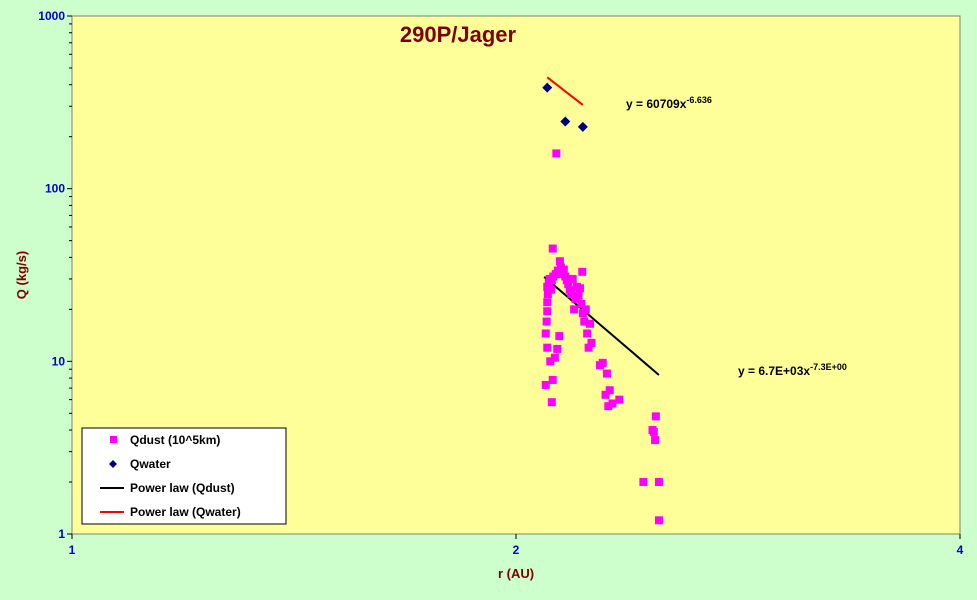 The height and width of the screenshot is (600, 977). I want to click on data-points, so click(602, 303).